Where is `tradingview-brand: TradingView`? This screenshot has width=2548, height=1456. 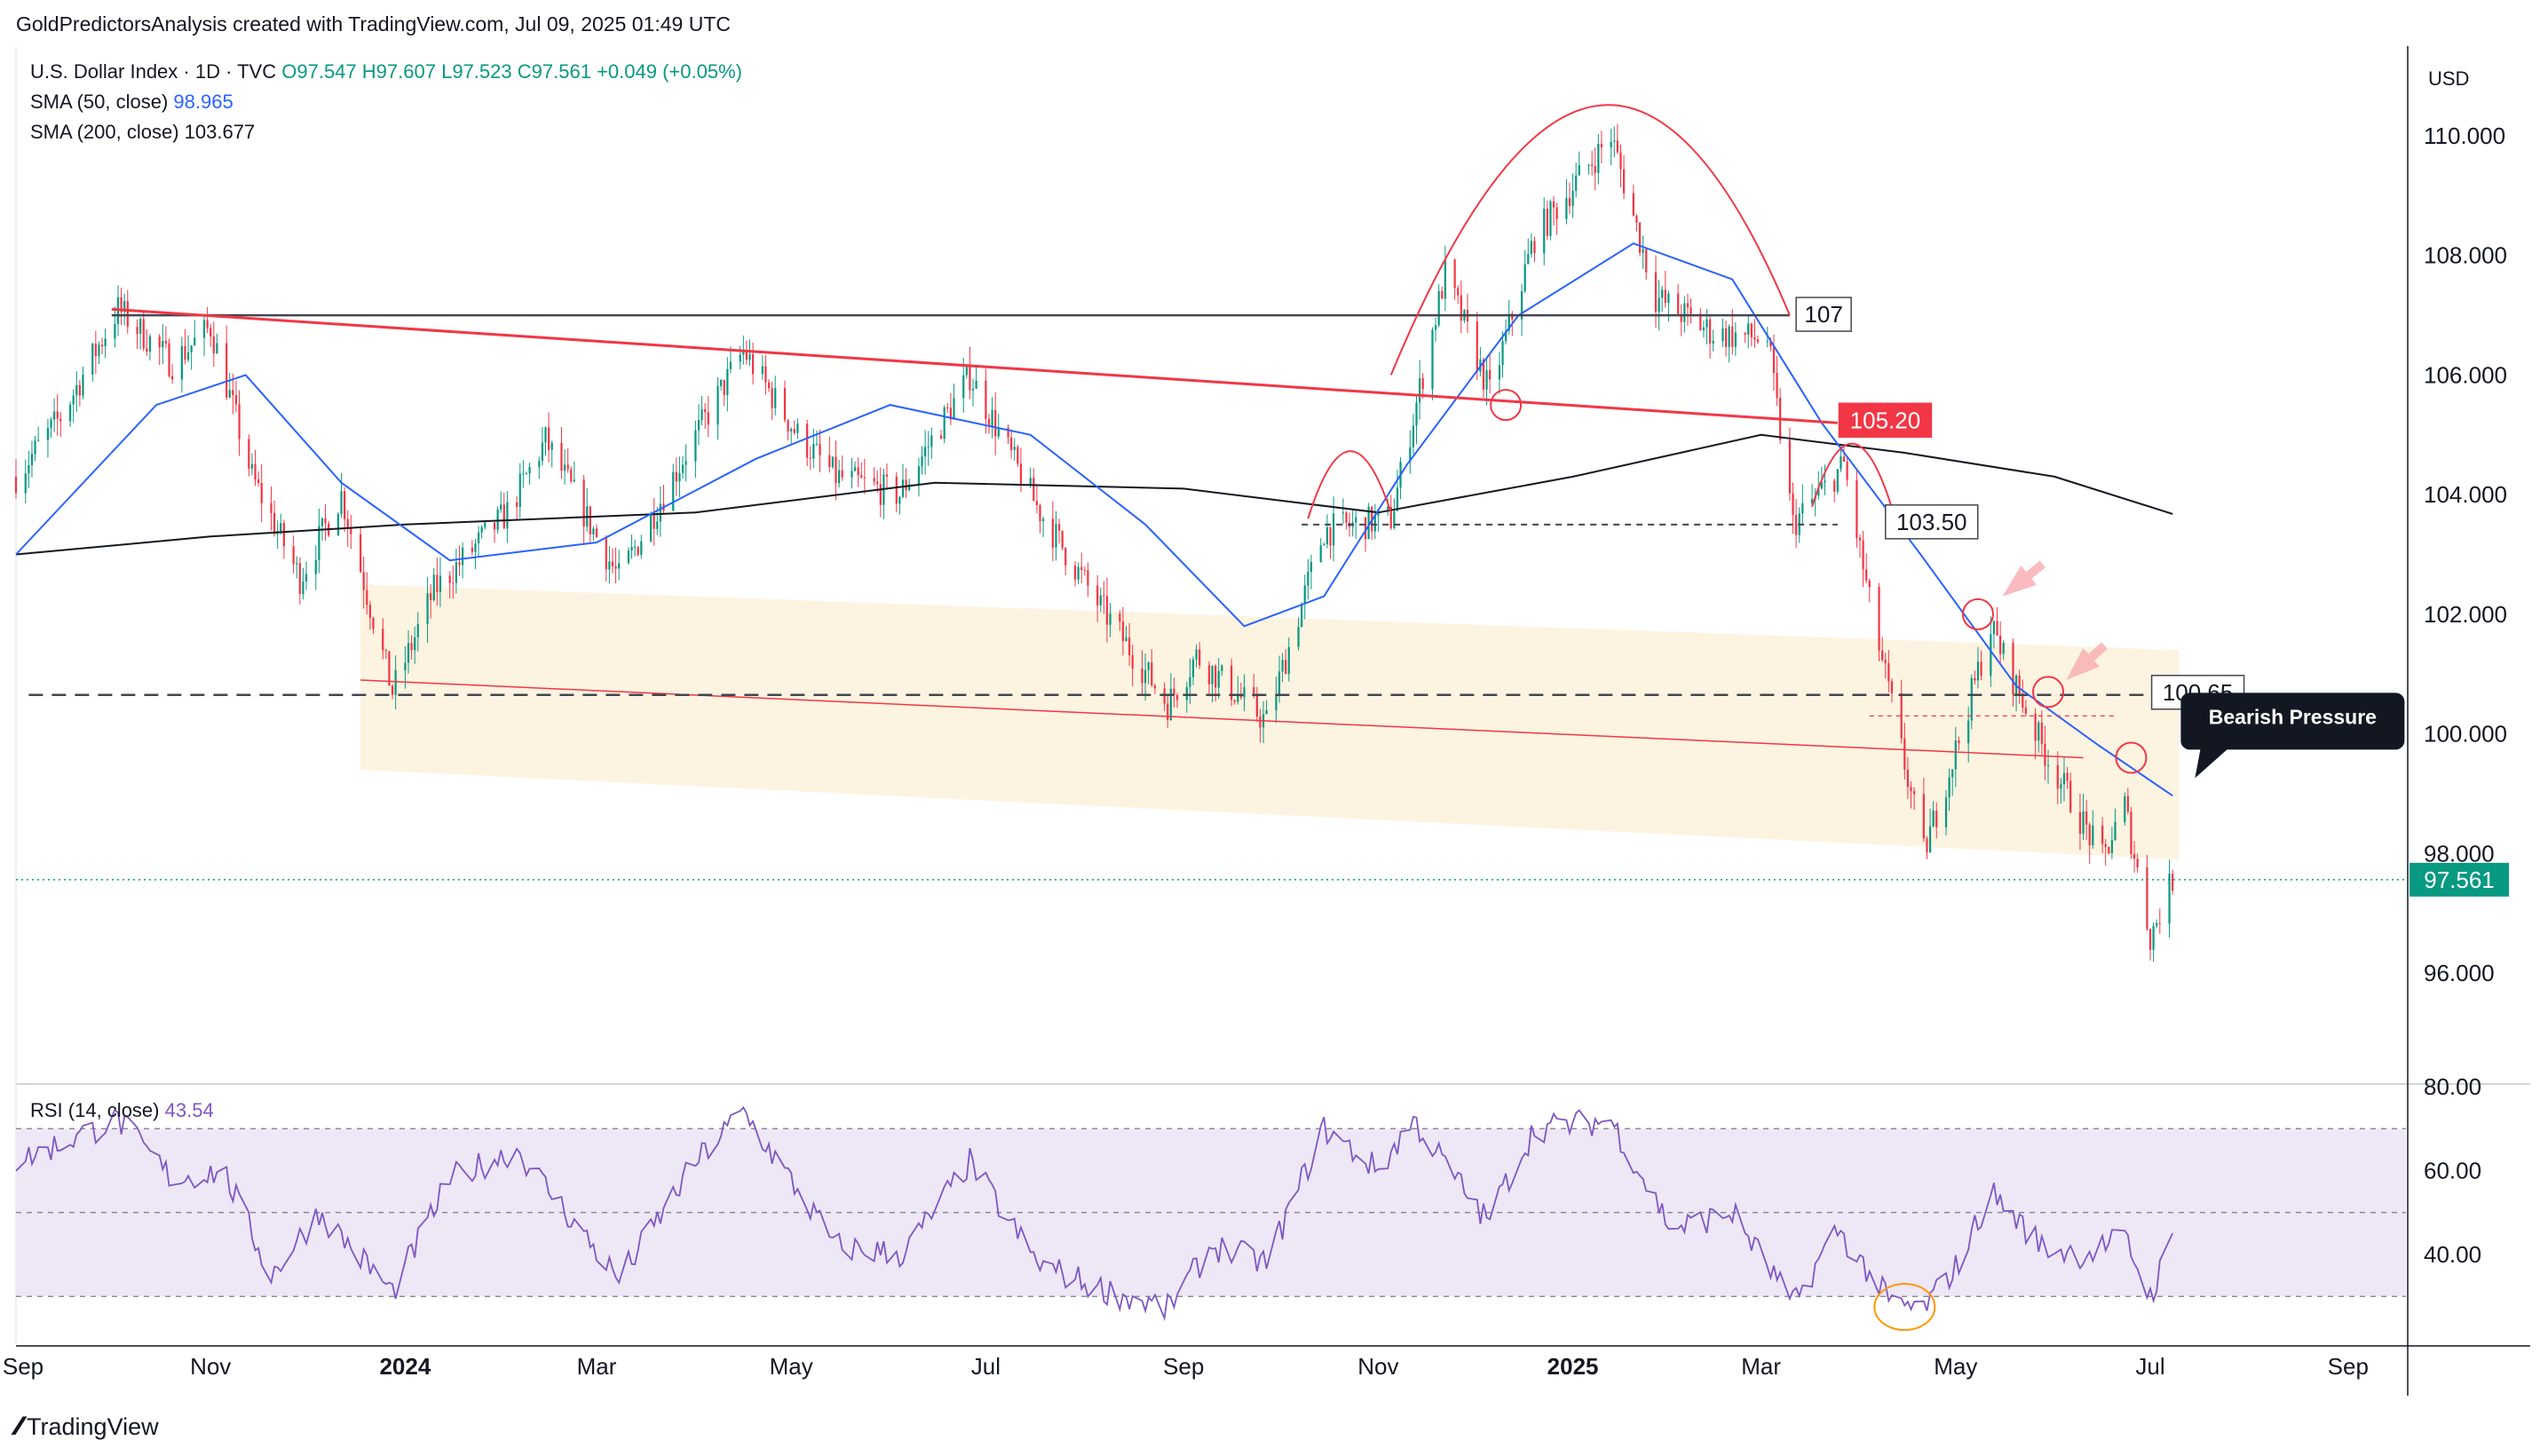 tradingview-brand: TradingView is located at coordinates (93, 1426).